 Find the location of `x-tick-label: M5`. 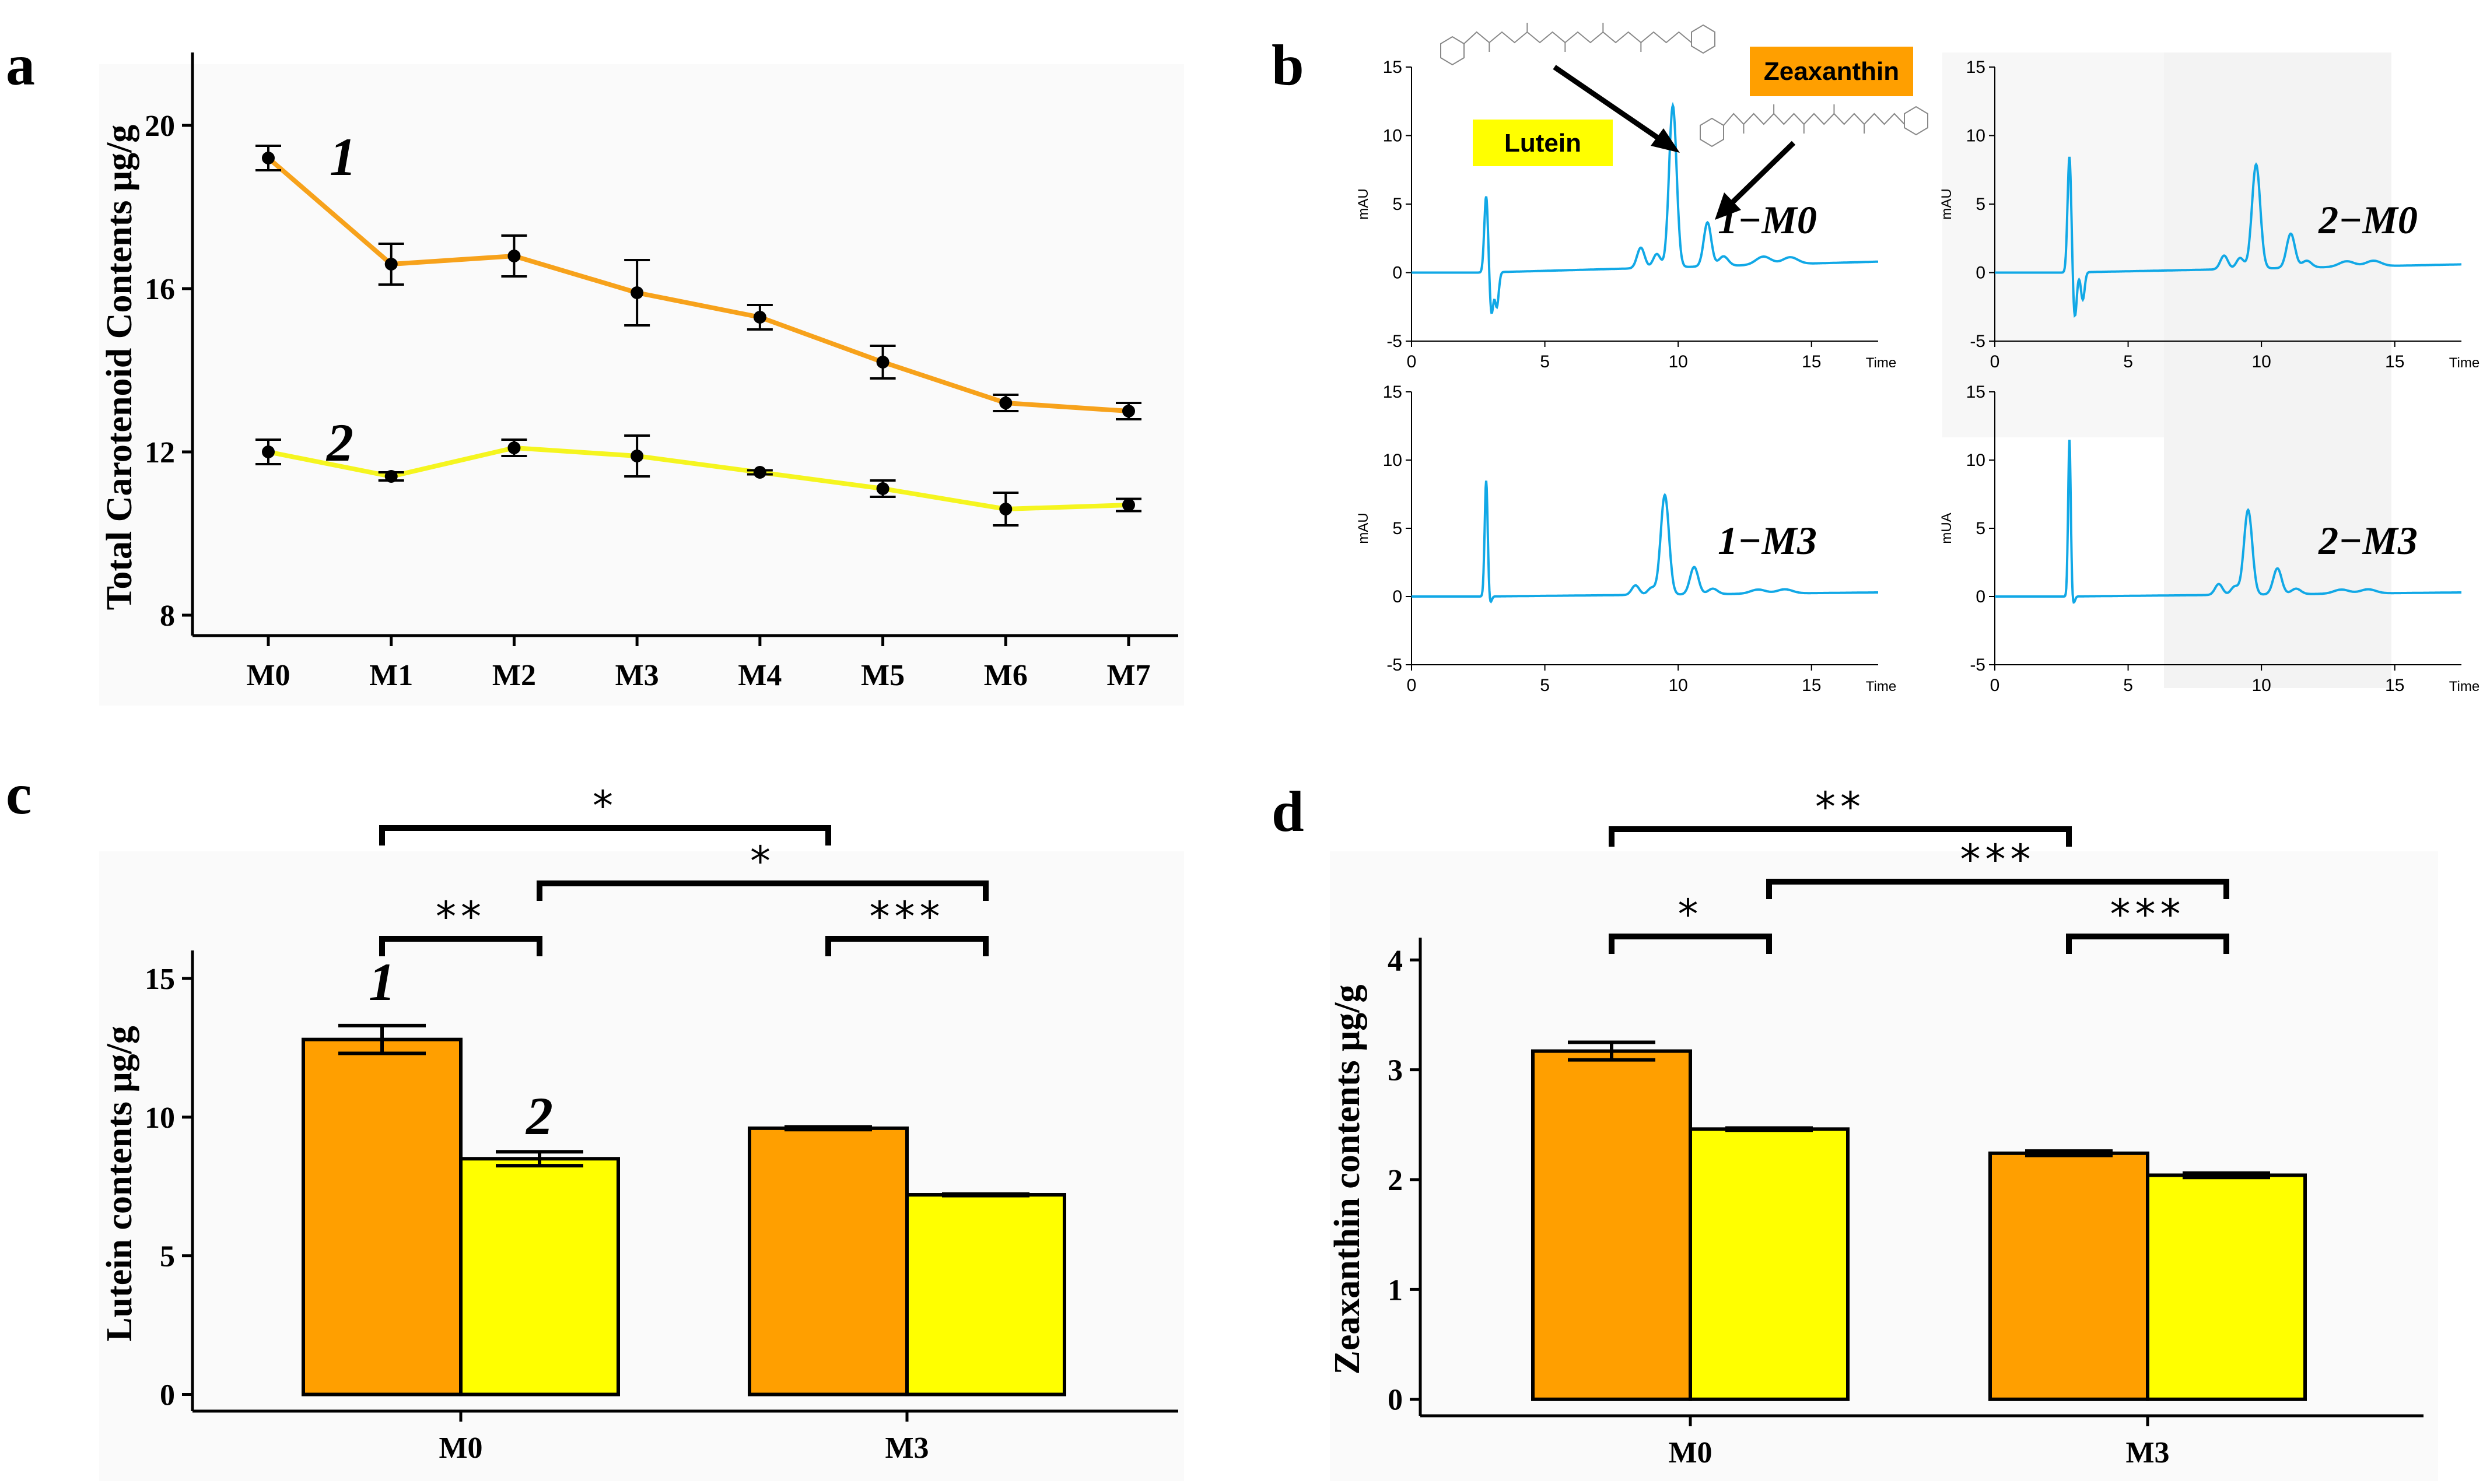

x-tick-label: M5 is located at coordinates (883, 676).